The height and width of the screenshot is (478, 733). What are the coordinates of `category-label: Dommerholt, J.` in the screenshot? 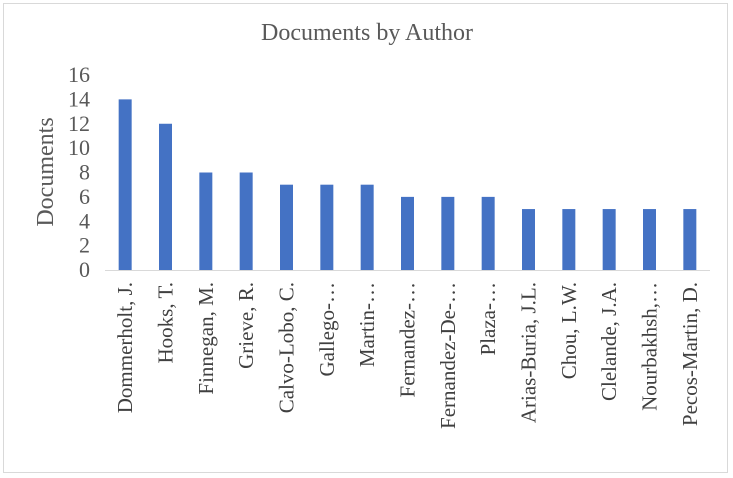 It's located at (125, 347).